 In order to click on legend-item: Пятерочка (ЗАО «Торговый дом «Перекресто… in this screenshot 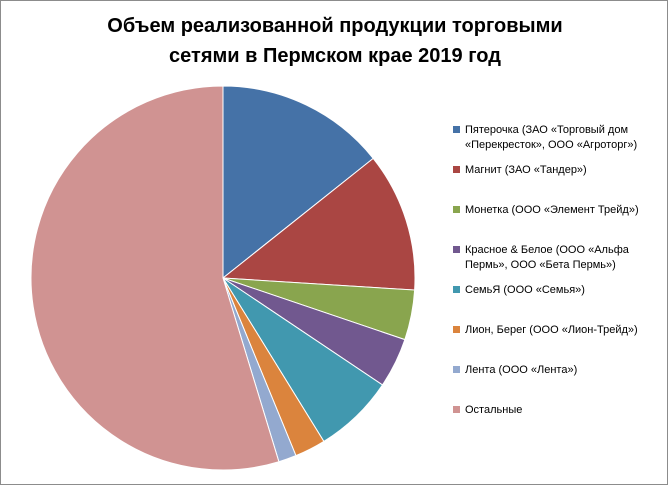, I will do `click(559, 138)`.